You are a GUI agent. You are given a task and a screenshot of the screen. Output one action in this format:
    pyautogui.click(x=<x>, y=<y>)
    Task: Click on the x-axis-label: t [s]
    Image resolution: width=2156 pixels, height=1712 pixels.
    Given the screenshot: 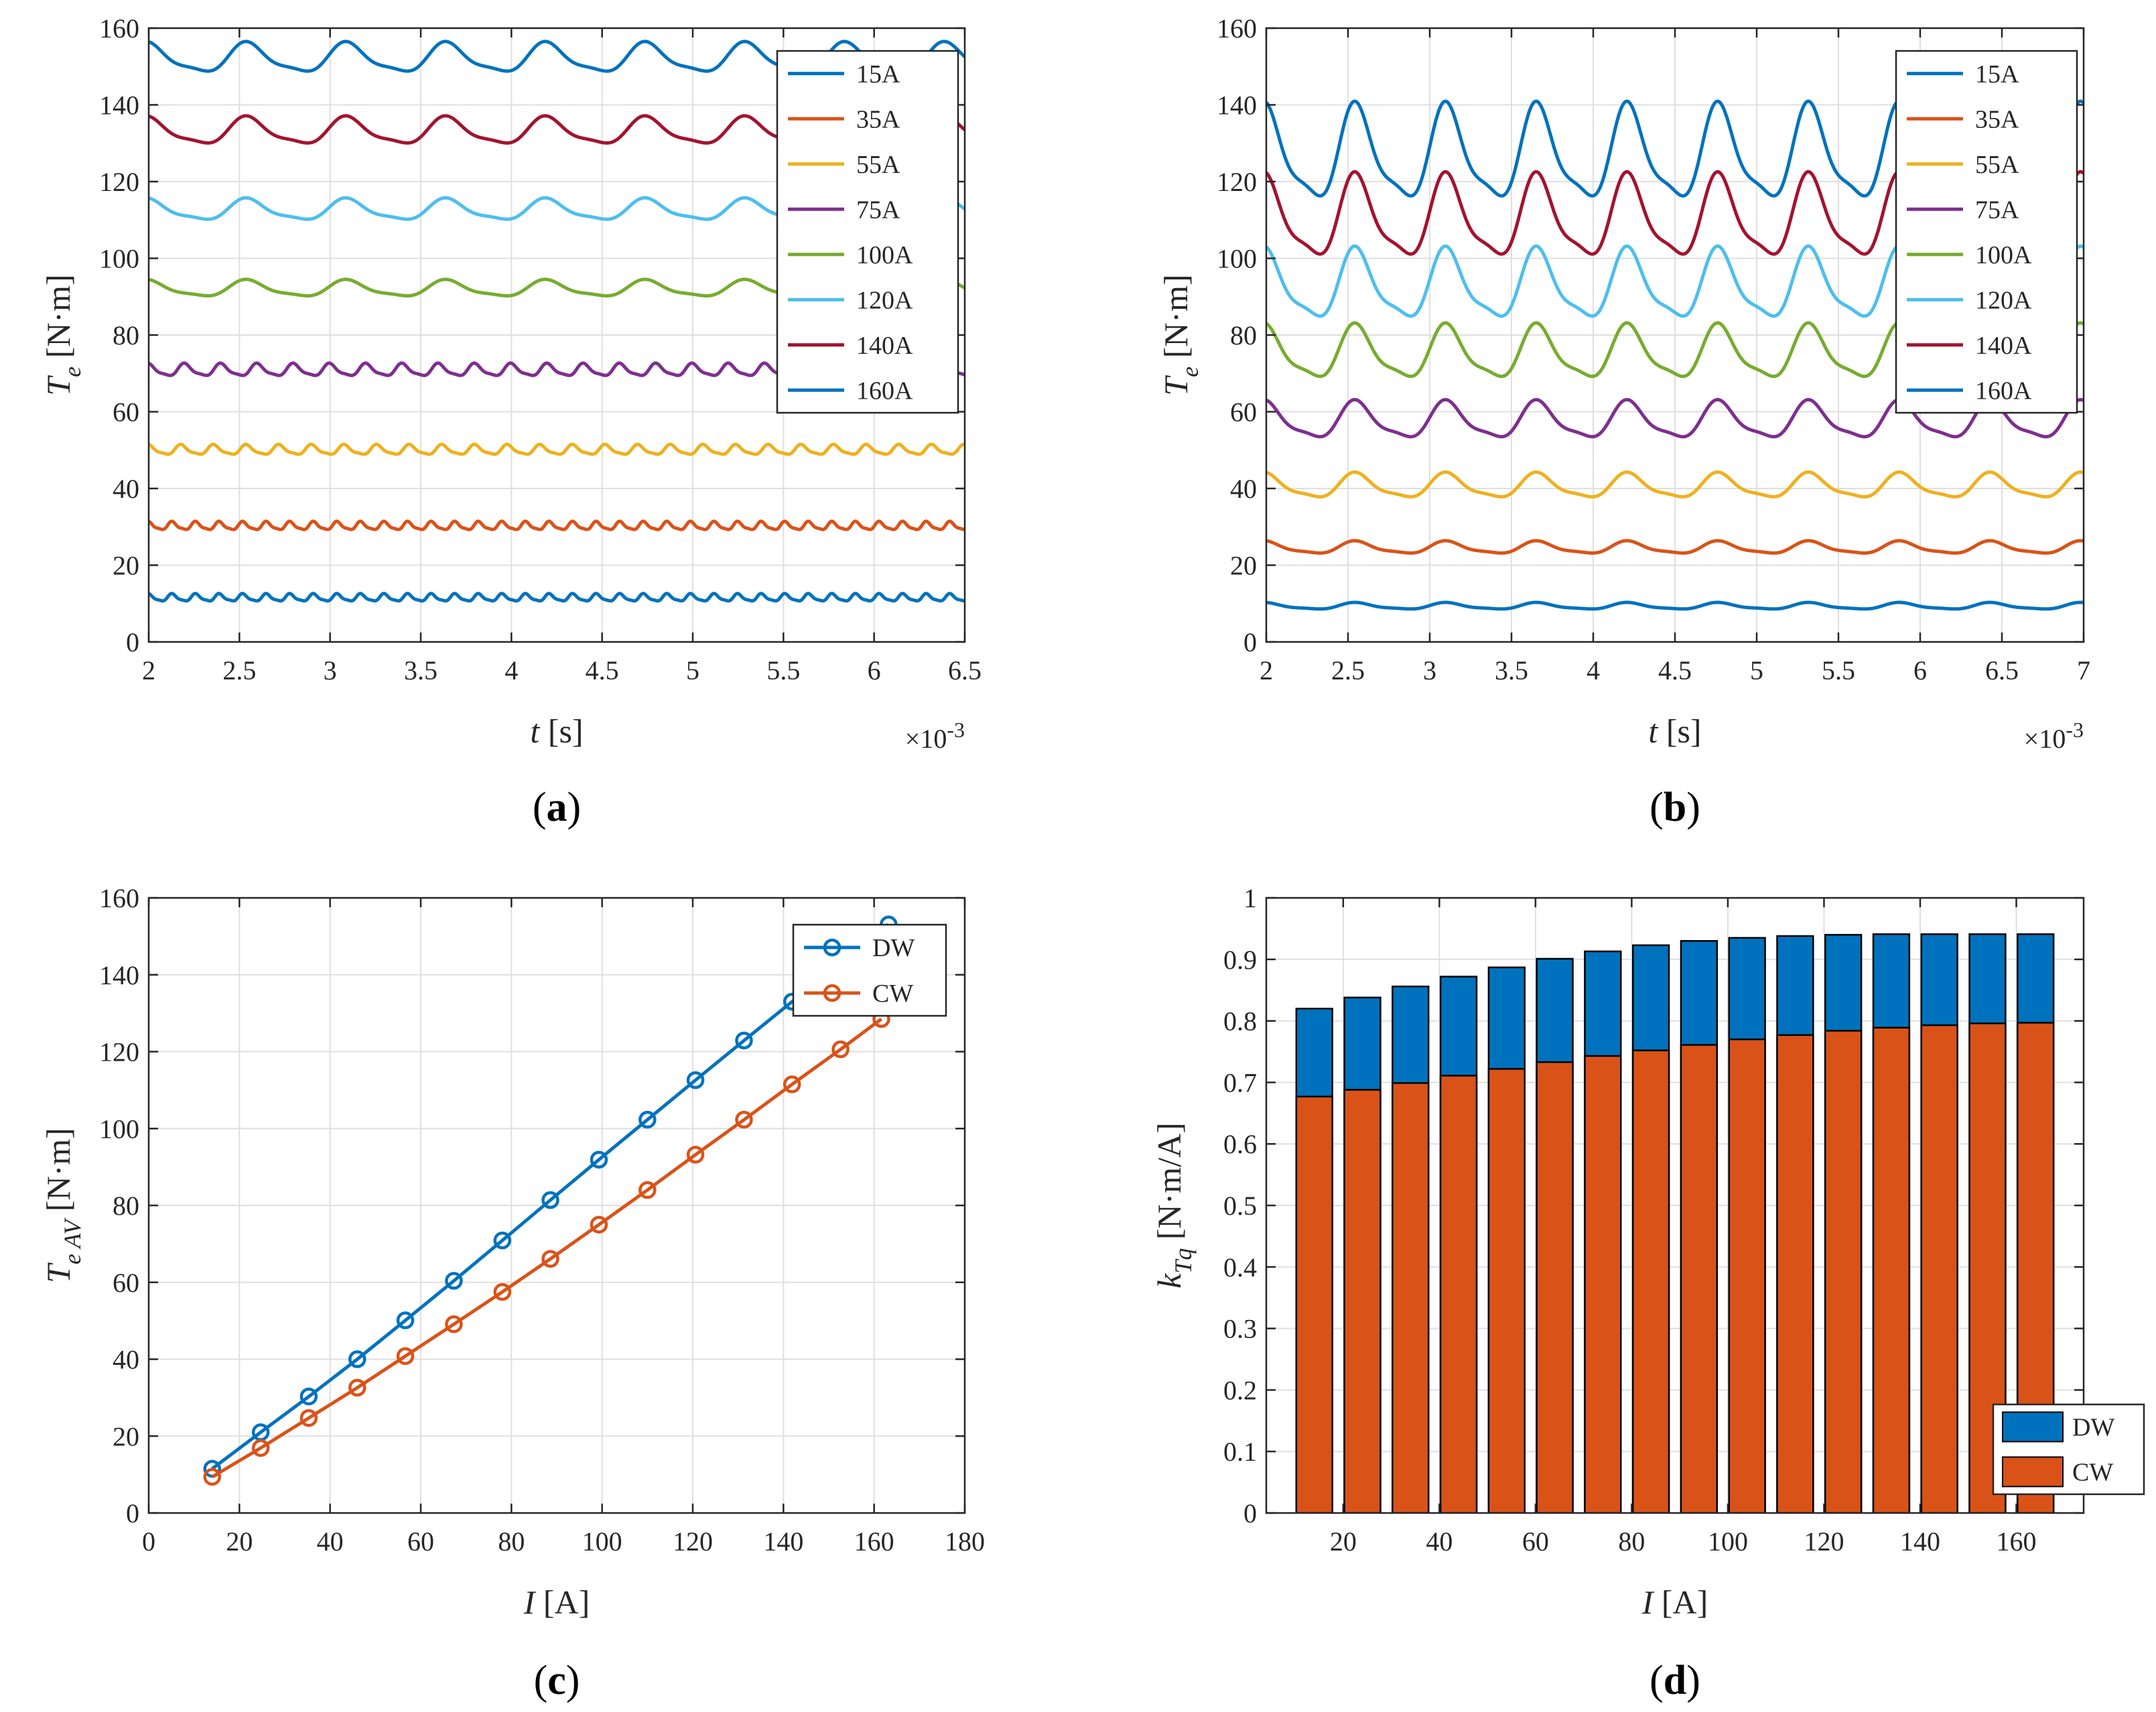 What is the action you would take?
    pyautogui.click(x=557, y=731)
    